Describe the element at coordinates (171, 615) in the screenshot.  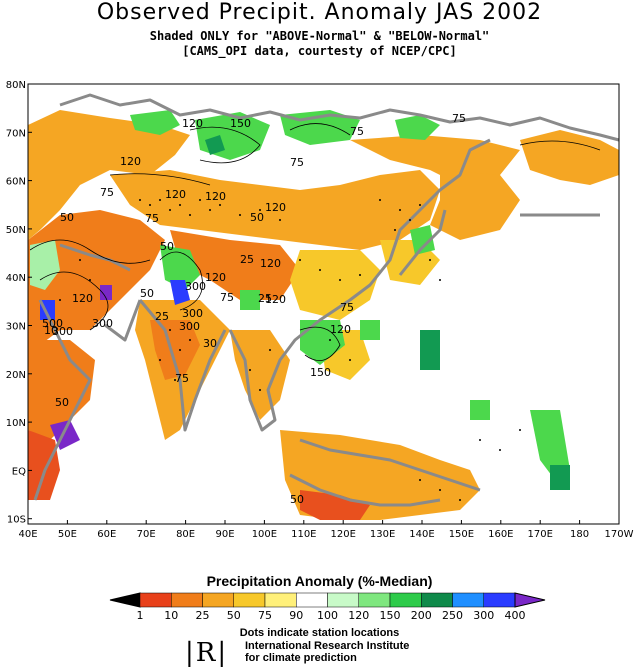
I see `legend-tick-label: 10` at that location.